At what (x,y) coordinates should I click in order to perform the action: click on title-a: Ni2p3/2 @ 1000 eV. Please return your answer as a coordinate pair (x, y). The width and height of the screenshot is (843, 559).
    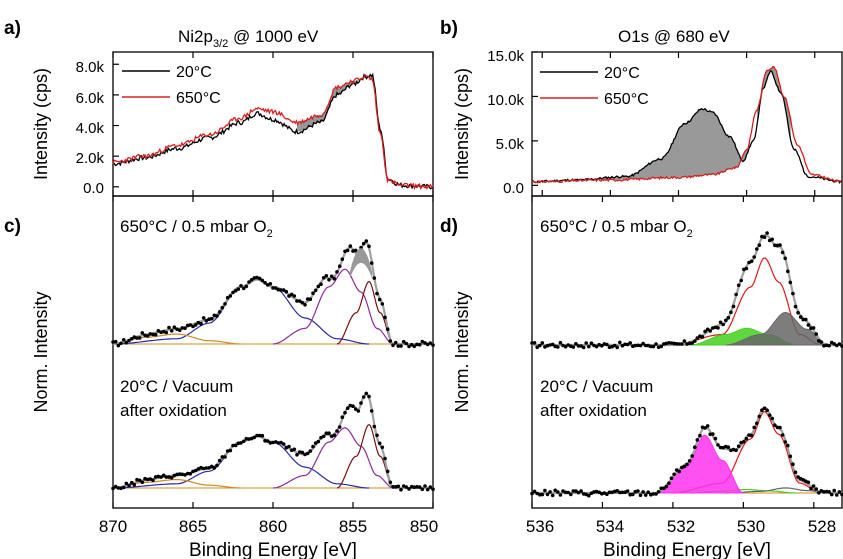
    Looking at the image, I should click on (248, 38).